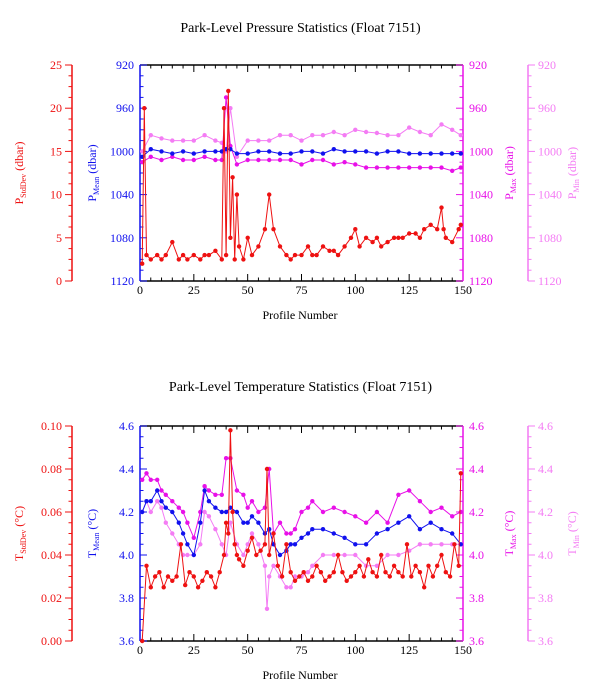 The width and height of the screenshot is (605, 698). What do you see at coordinates (478, 108) in the screenshot?
I see `pressure-max-tick-label: 960` at bounding box center [478, 108].